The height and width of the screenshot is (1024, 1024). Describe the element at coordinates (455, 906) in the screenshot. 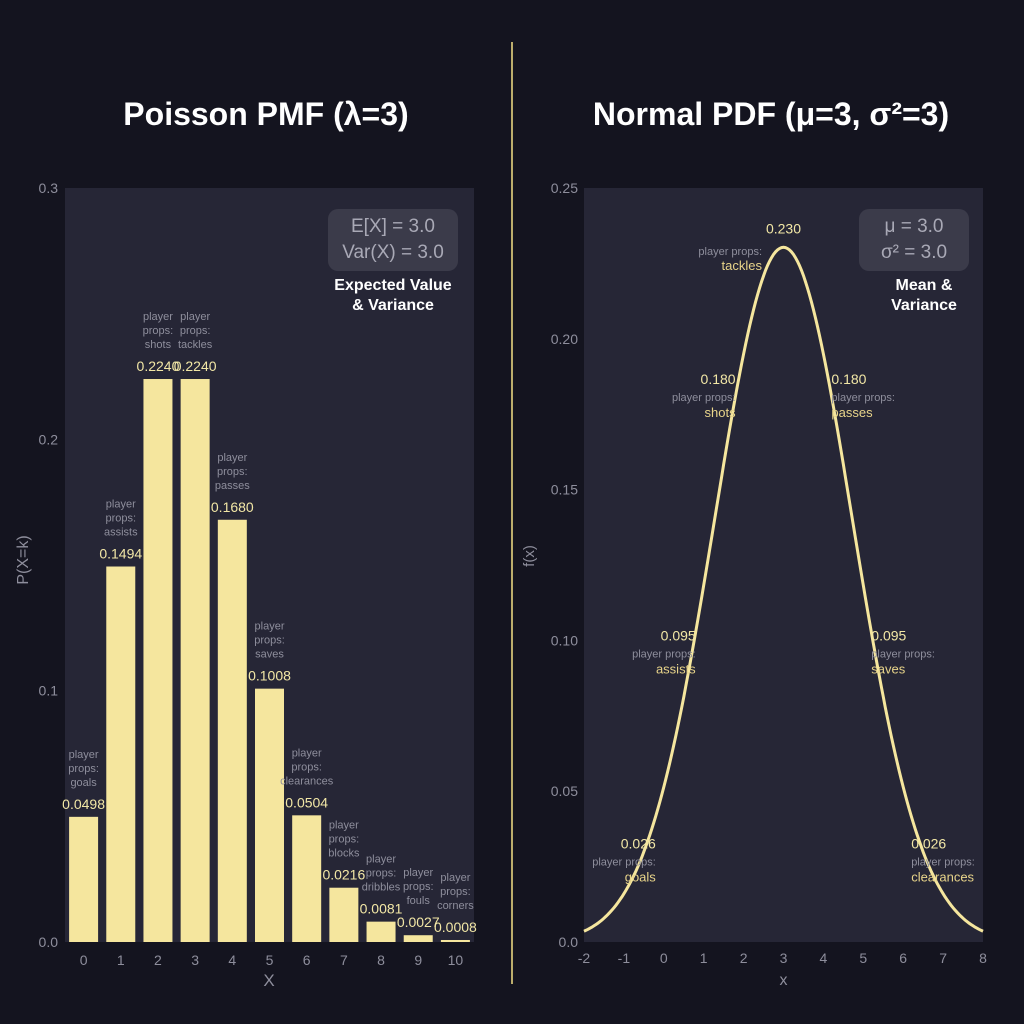

I see `bar-annotation-line: corners` at that location.